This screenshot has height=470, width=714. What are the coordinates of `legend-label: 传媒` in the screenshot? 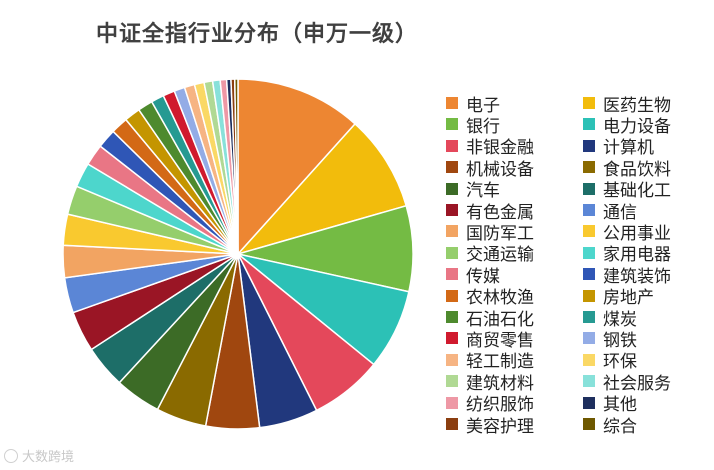 It's located at (483, 276).